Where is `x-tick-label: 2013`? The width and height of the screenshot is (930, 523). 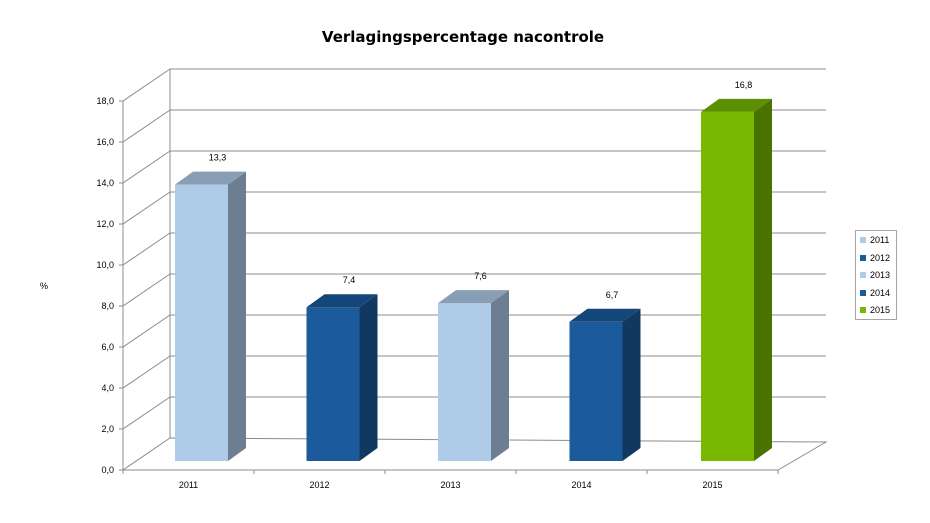
x-tick-label: 2013 is located at coordinates (450, 485).